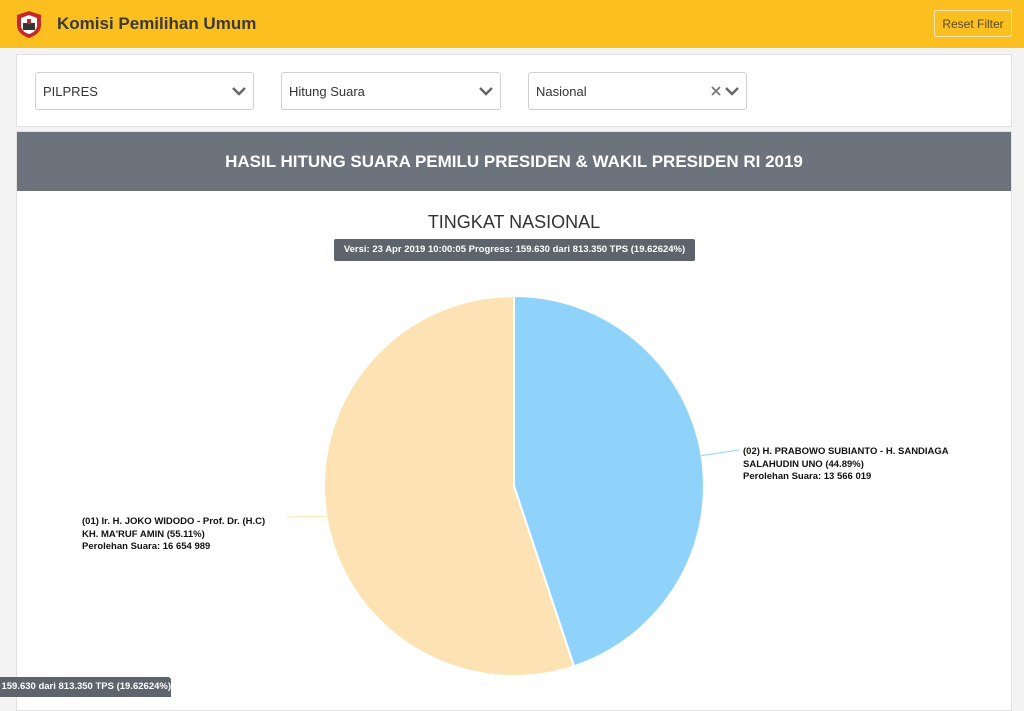 This screenshot has width=1024, height=711. I want to click on slice-label-01-line3: Perolehan Suara: 16 654 989, so click(146, 546).